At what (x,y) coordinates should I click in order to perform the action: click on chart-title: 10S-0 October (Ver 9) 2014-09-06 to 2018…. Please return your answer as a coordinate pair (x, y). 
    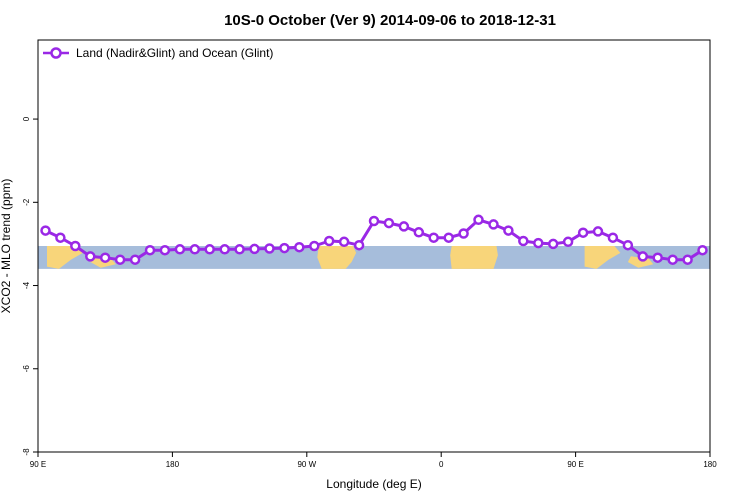
    Looking at the image, I should click on (390, 20).